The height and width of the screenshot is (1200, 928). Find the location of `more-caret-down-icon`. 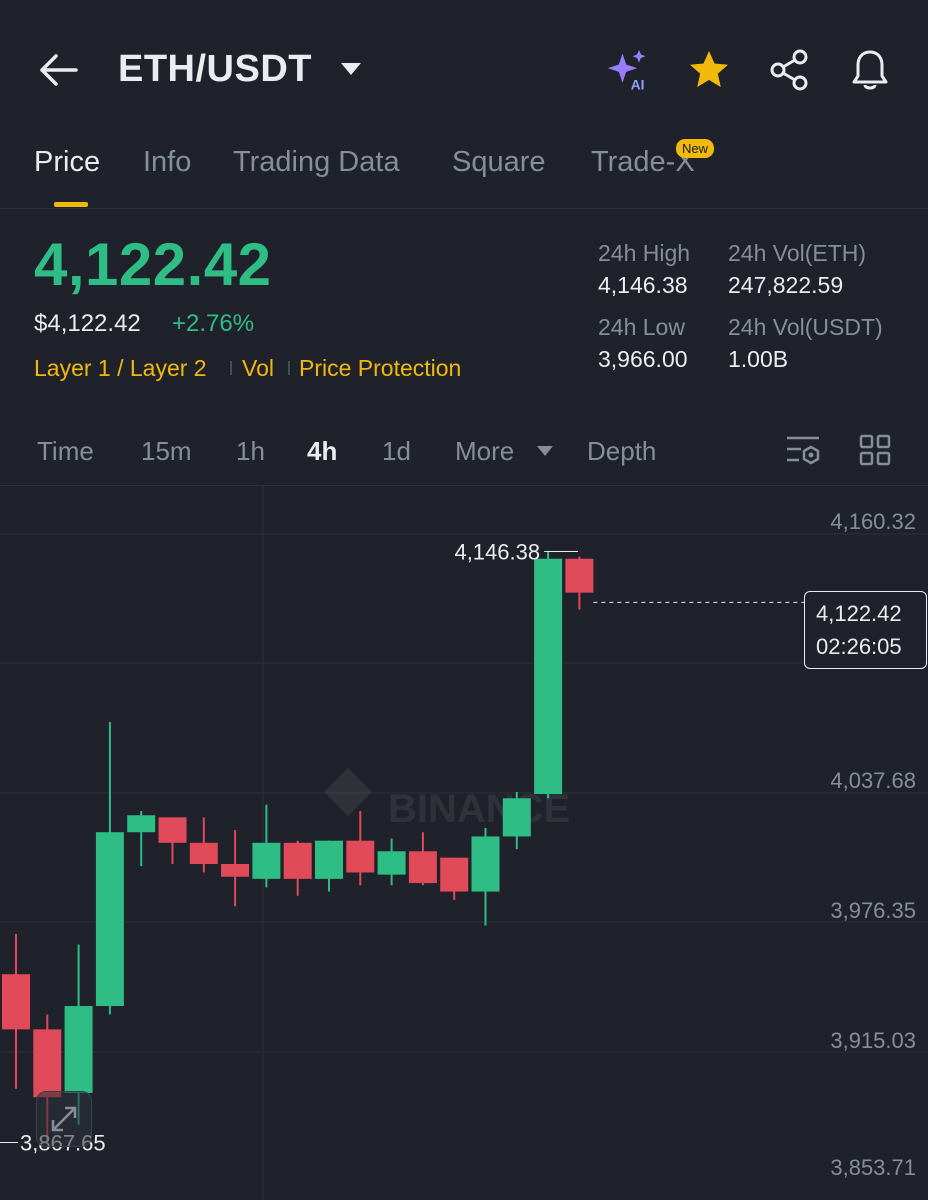

more-caret-down-icon is located at coordinates (545, 451).